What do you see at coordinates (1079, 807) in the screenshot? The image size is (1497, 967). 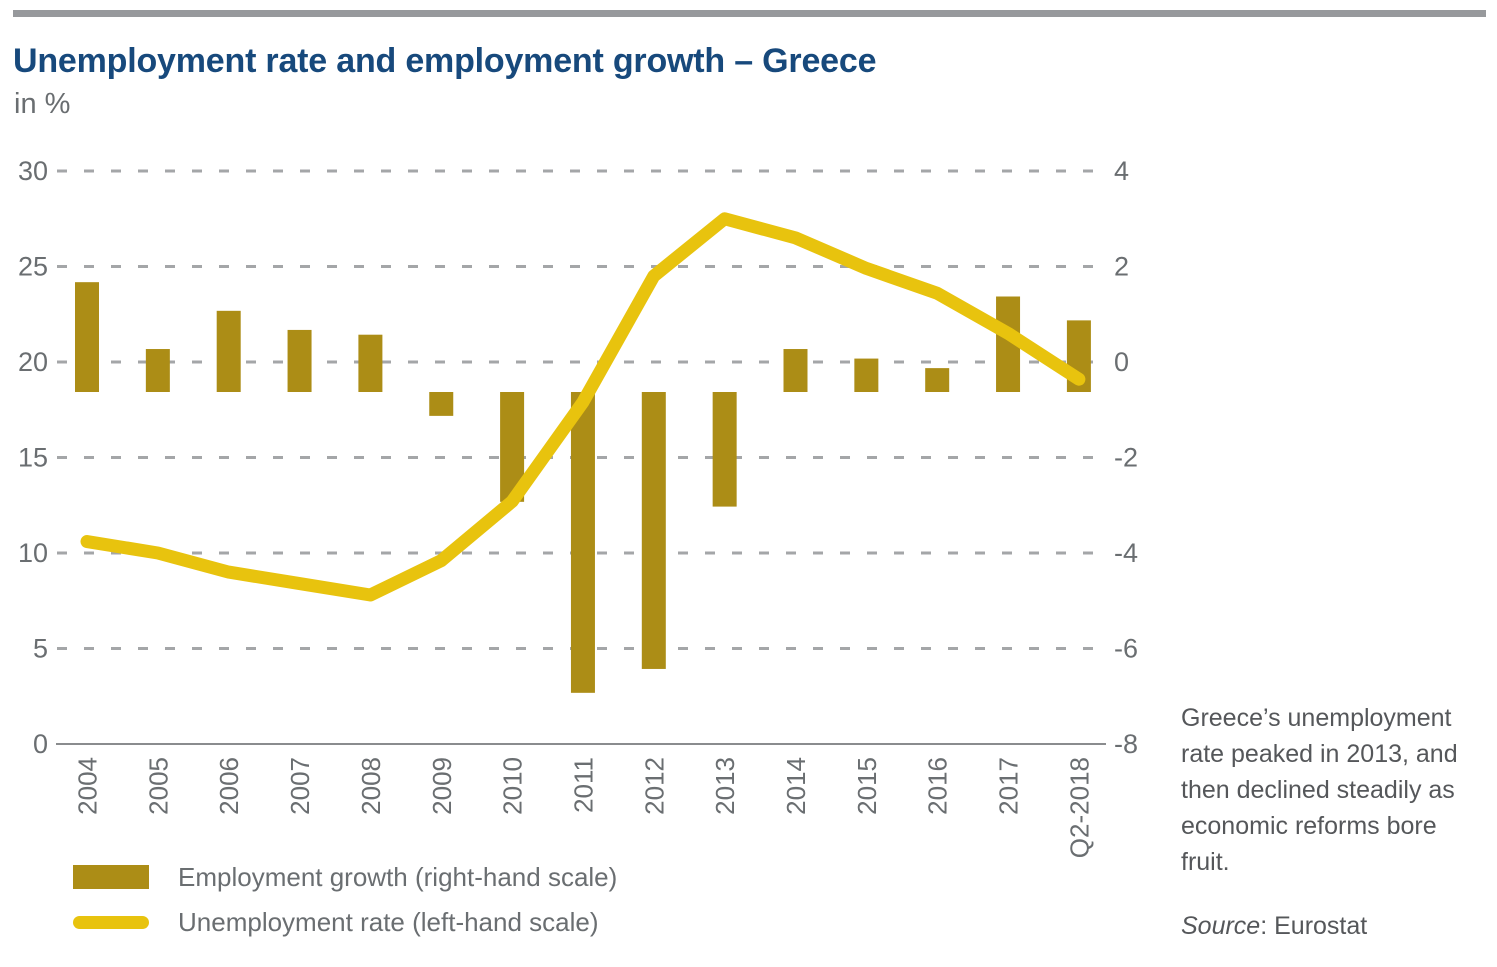 I see `x-axis-label-Q2-2018: Q2-2018` at bounding box center [1079, 807].